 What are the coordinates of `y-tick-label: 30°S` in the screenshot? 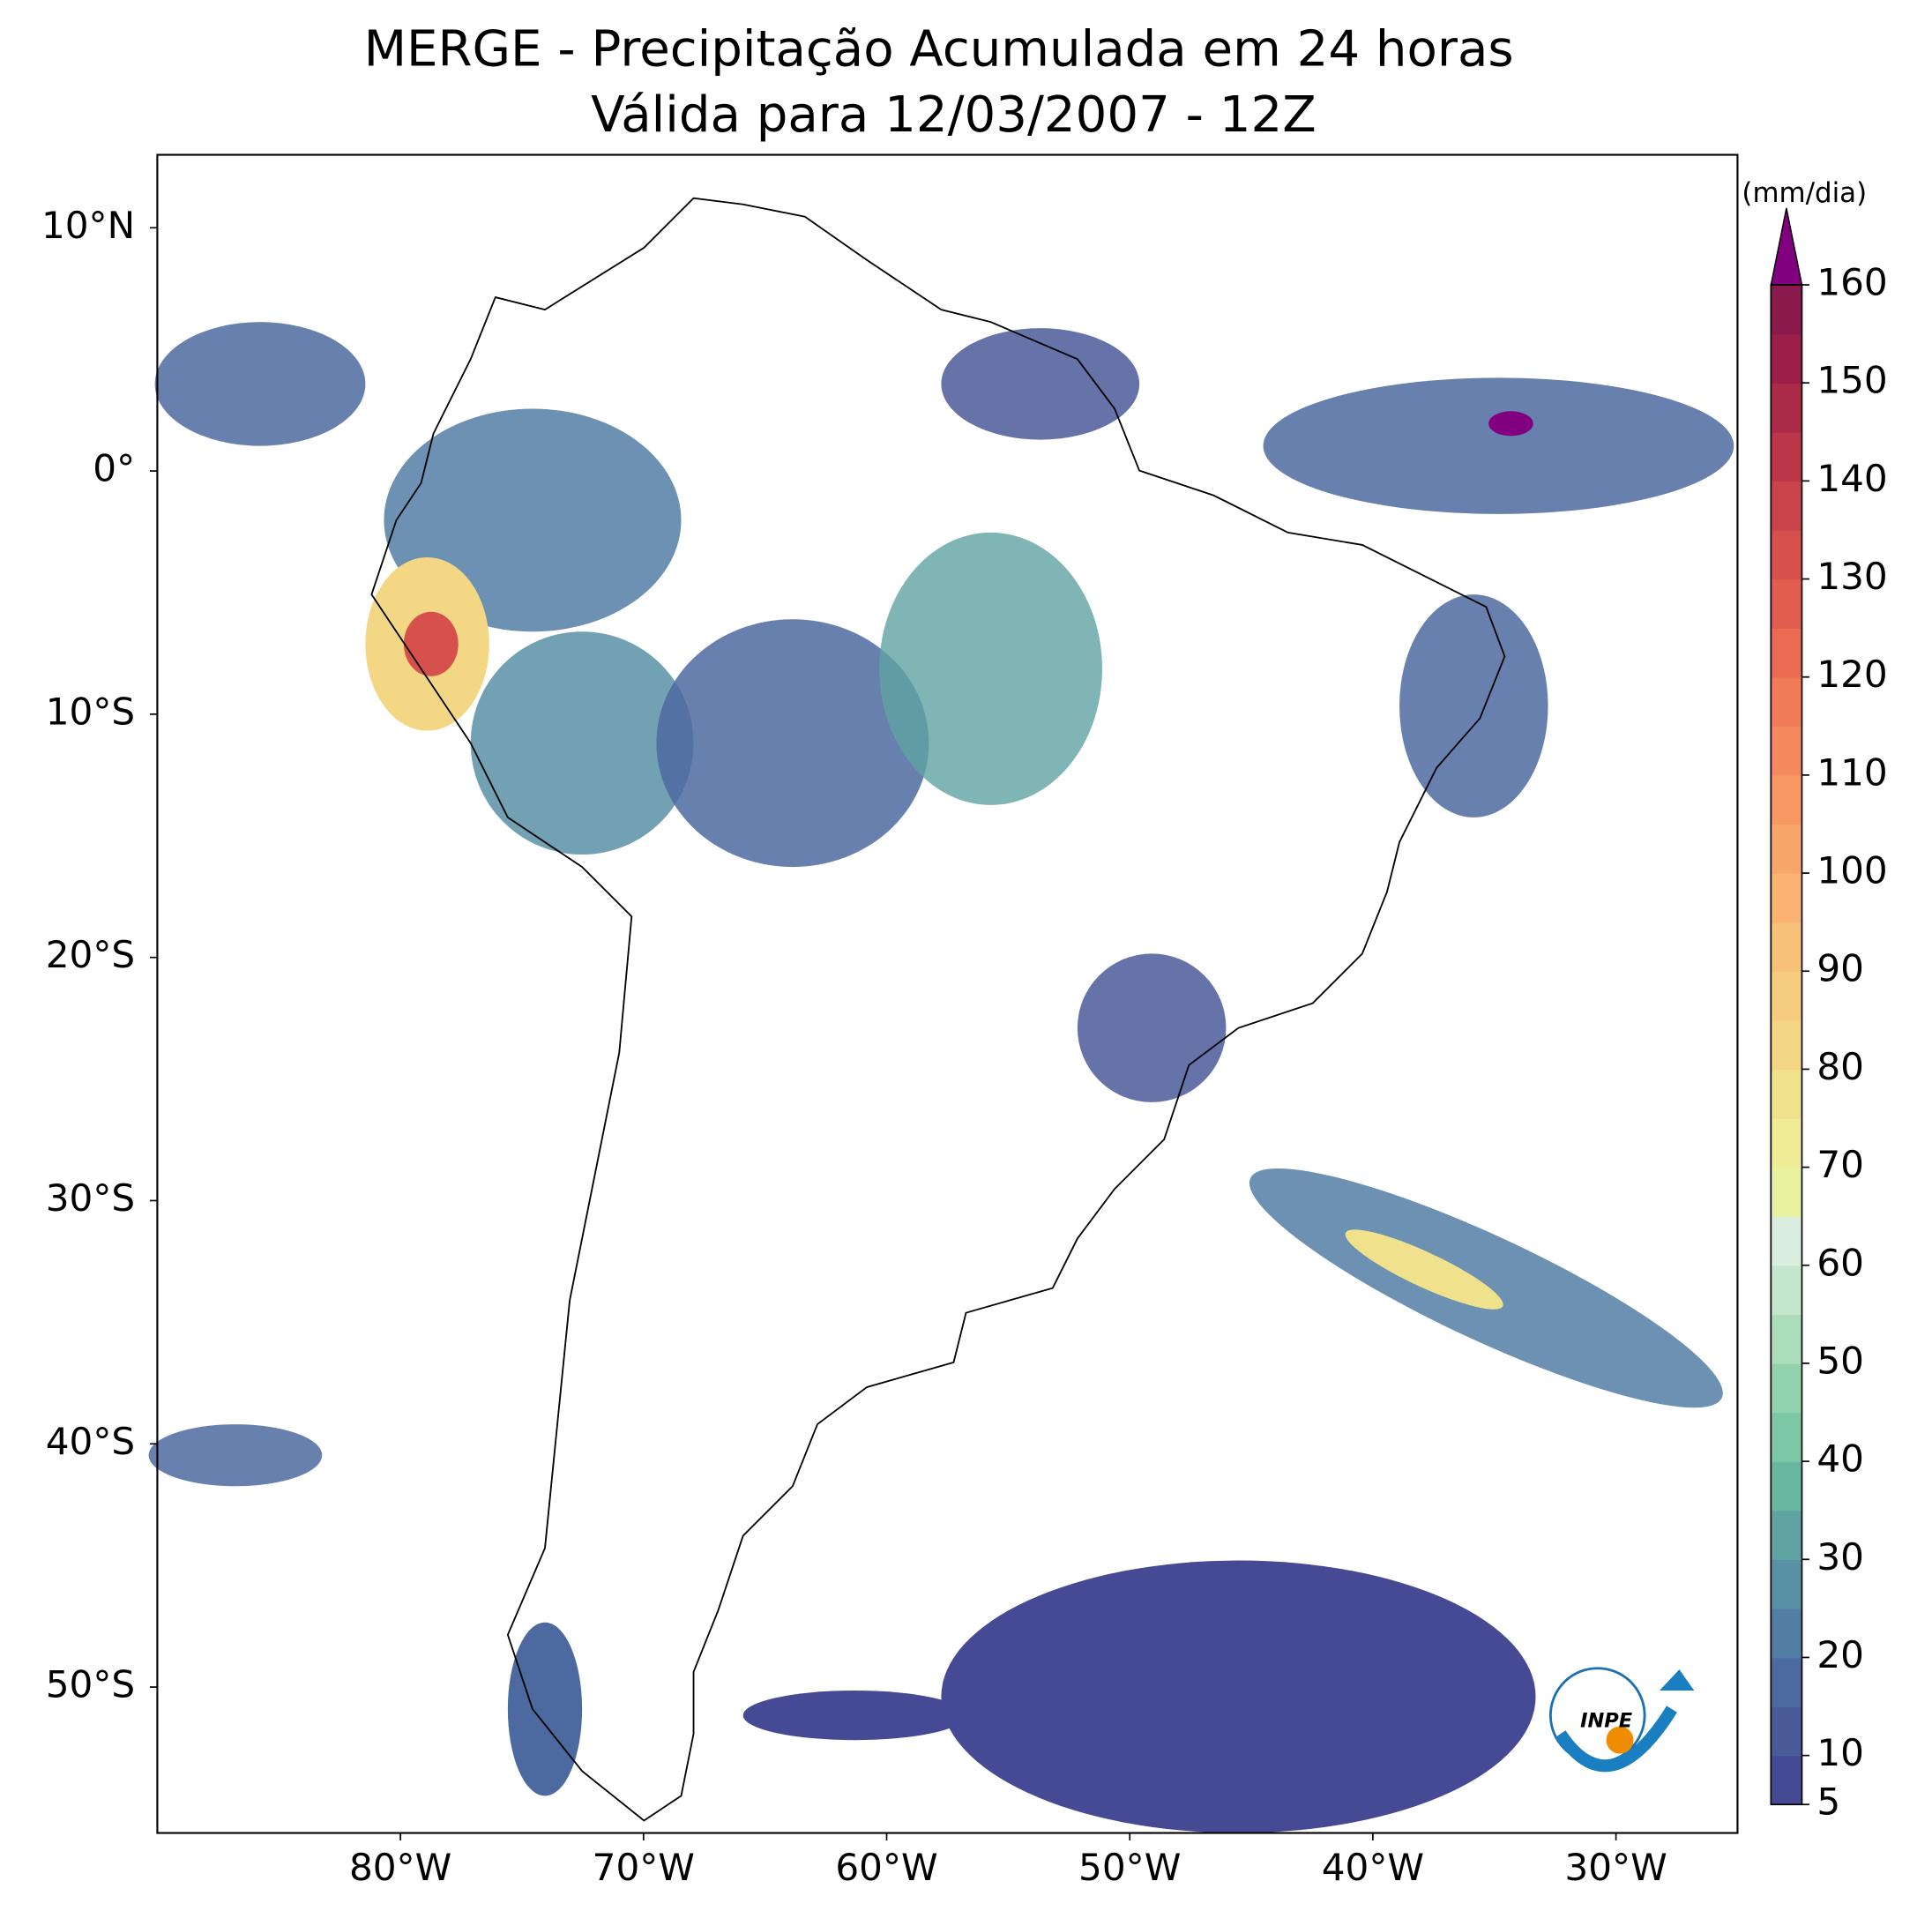 It's located at (90, 1198).